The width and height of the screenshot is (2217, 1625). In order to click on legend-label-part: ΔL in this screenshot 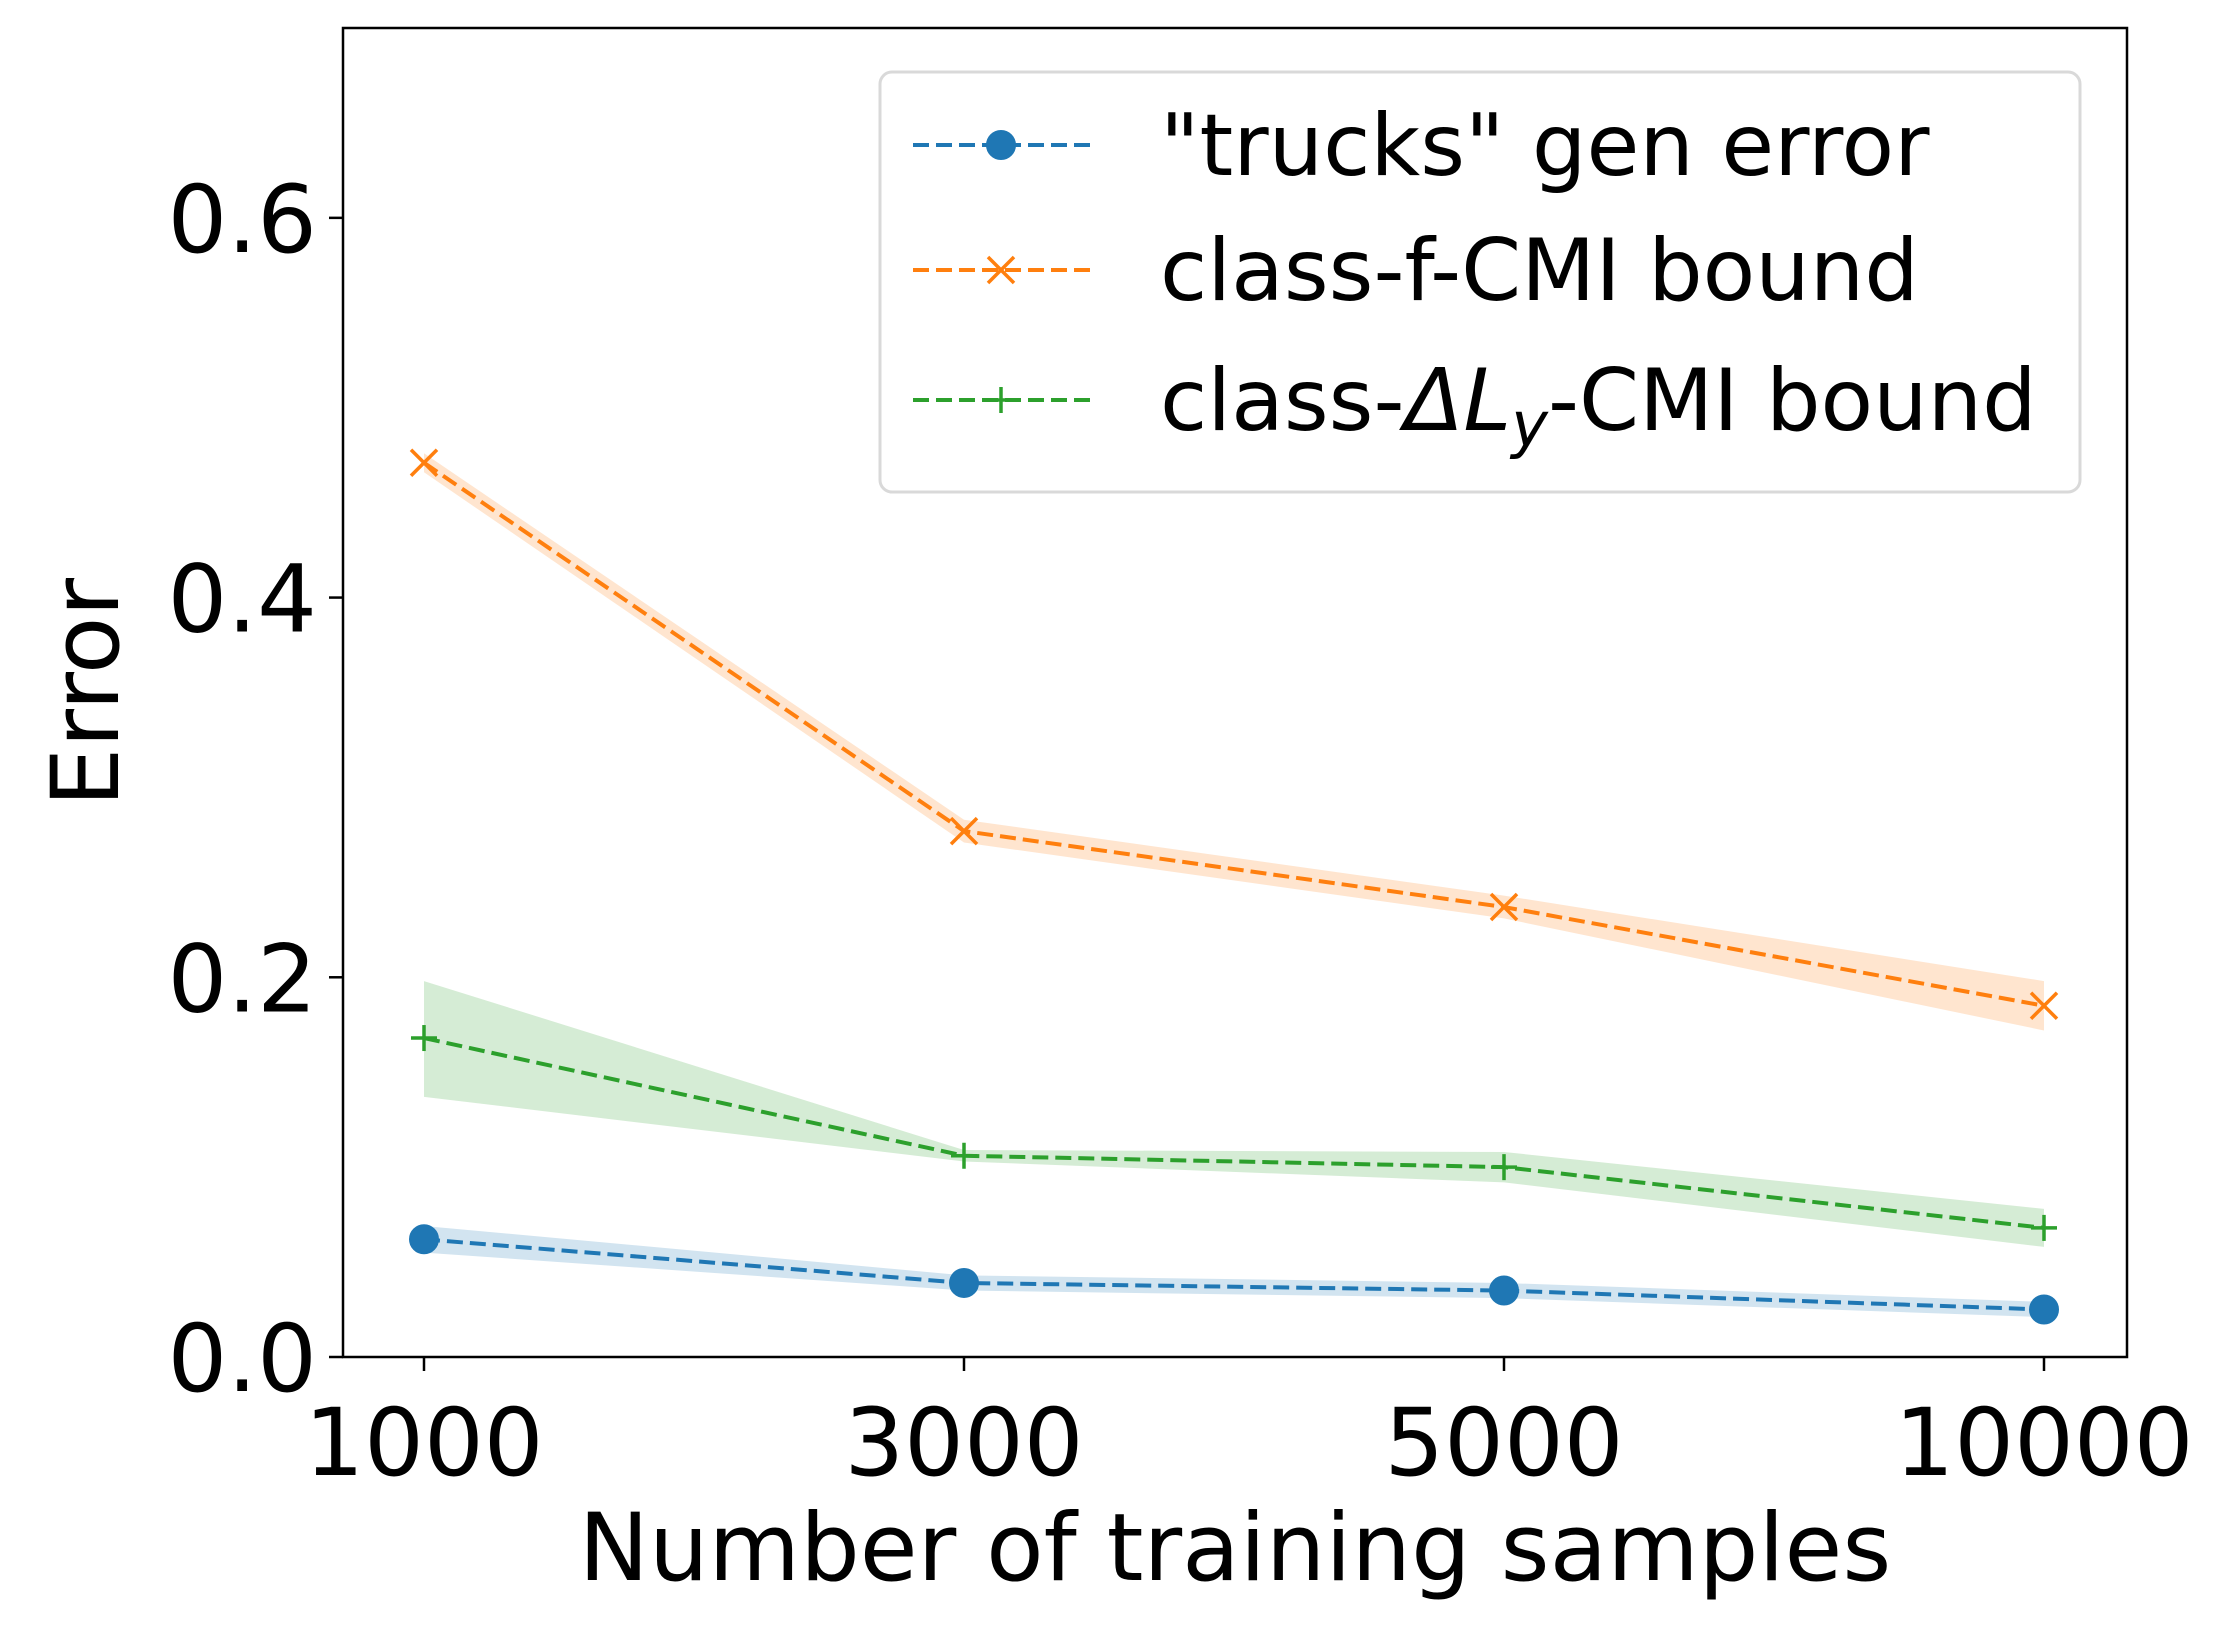, I will do `click(1455, 401)`.